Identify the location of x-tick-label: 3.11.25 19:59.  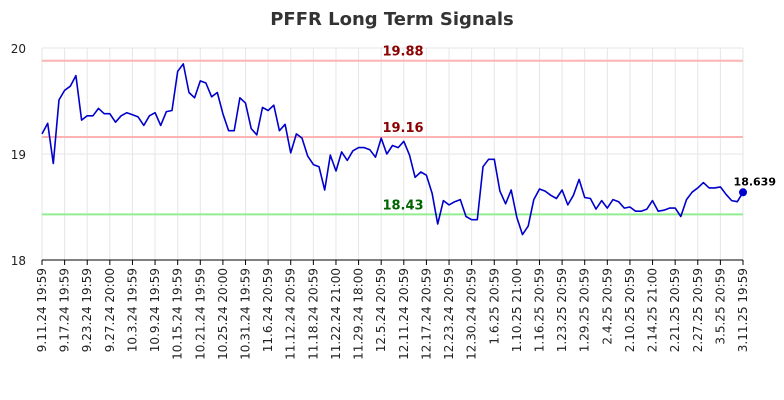
(743, 310).